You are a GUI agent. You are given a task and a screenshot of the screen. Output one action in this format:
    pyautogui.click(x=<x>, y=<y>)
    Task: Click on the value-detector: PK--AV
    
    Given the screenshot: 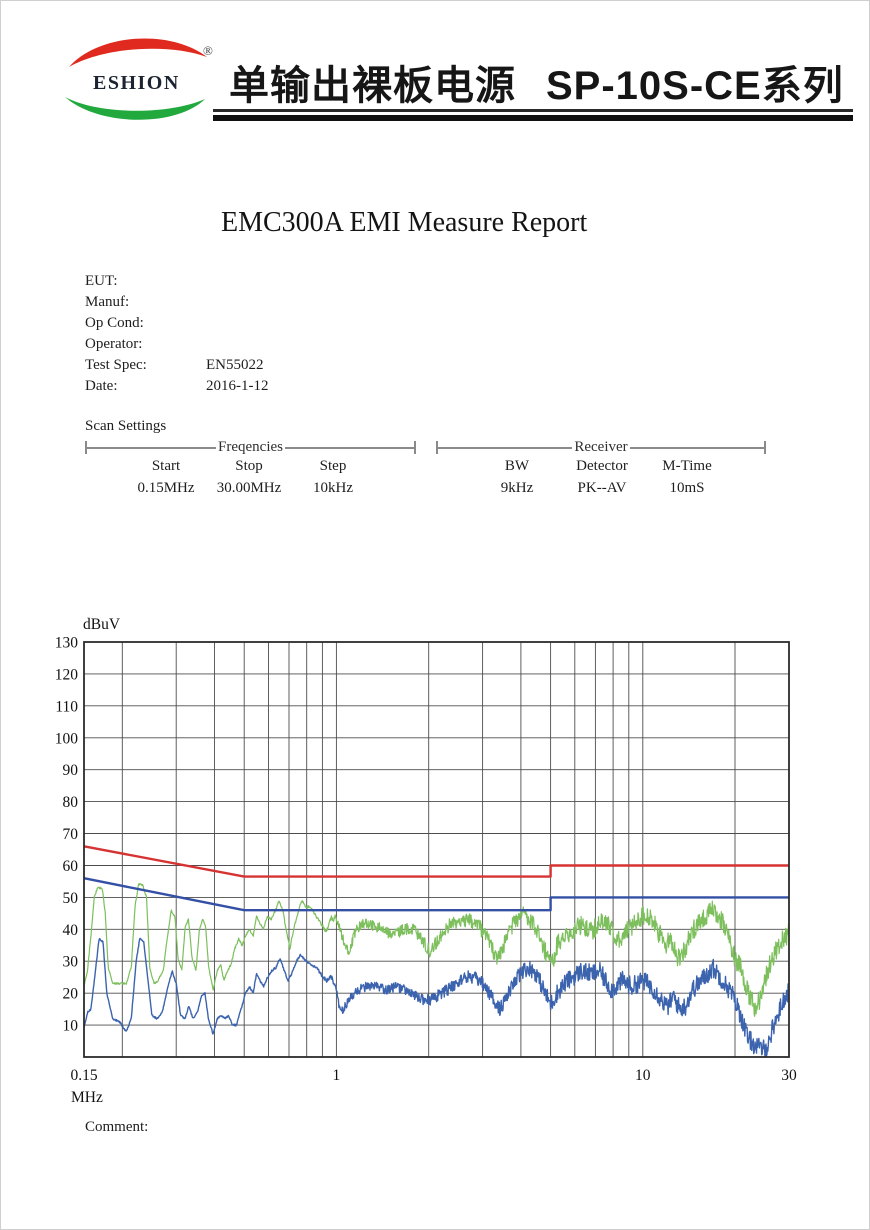 What is the action you would take?
    pyautogui.click(x=602, y=488)
    